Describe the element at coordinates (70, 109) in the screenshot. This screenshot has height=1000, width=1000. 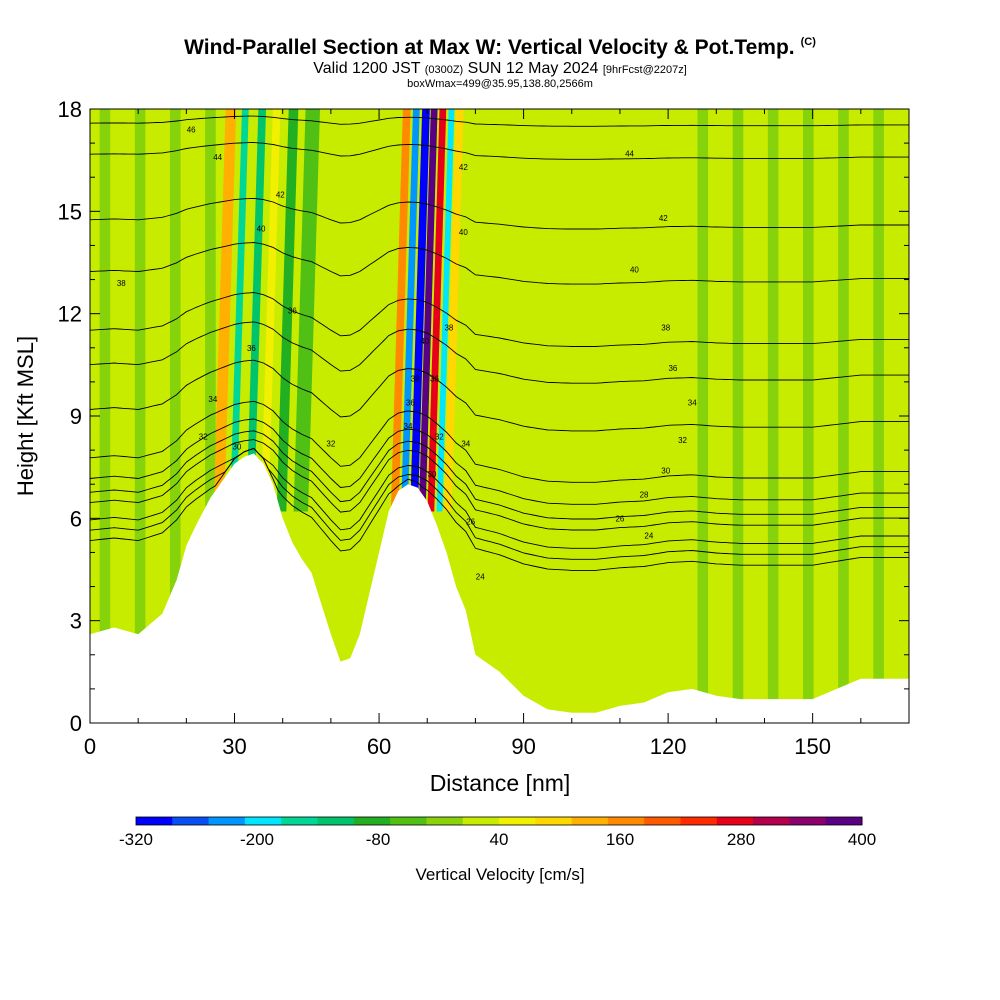
I see `y-tick-label: 18` at that location.